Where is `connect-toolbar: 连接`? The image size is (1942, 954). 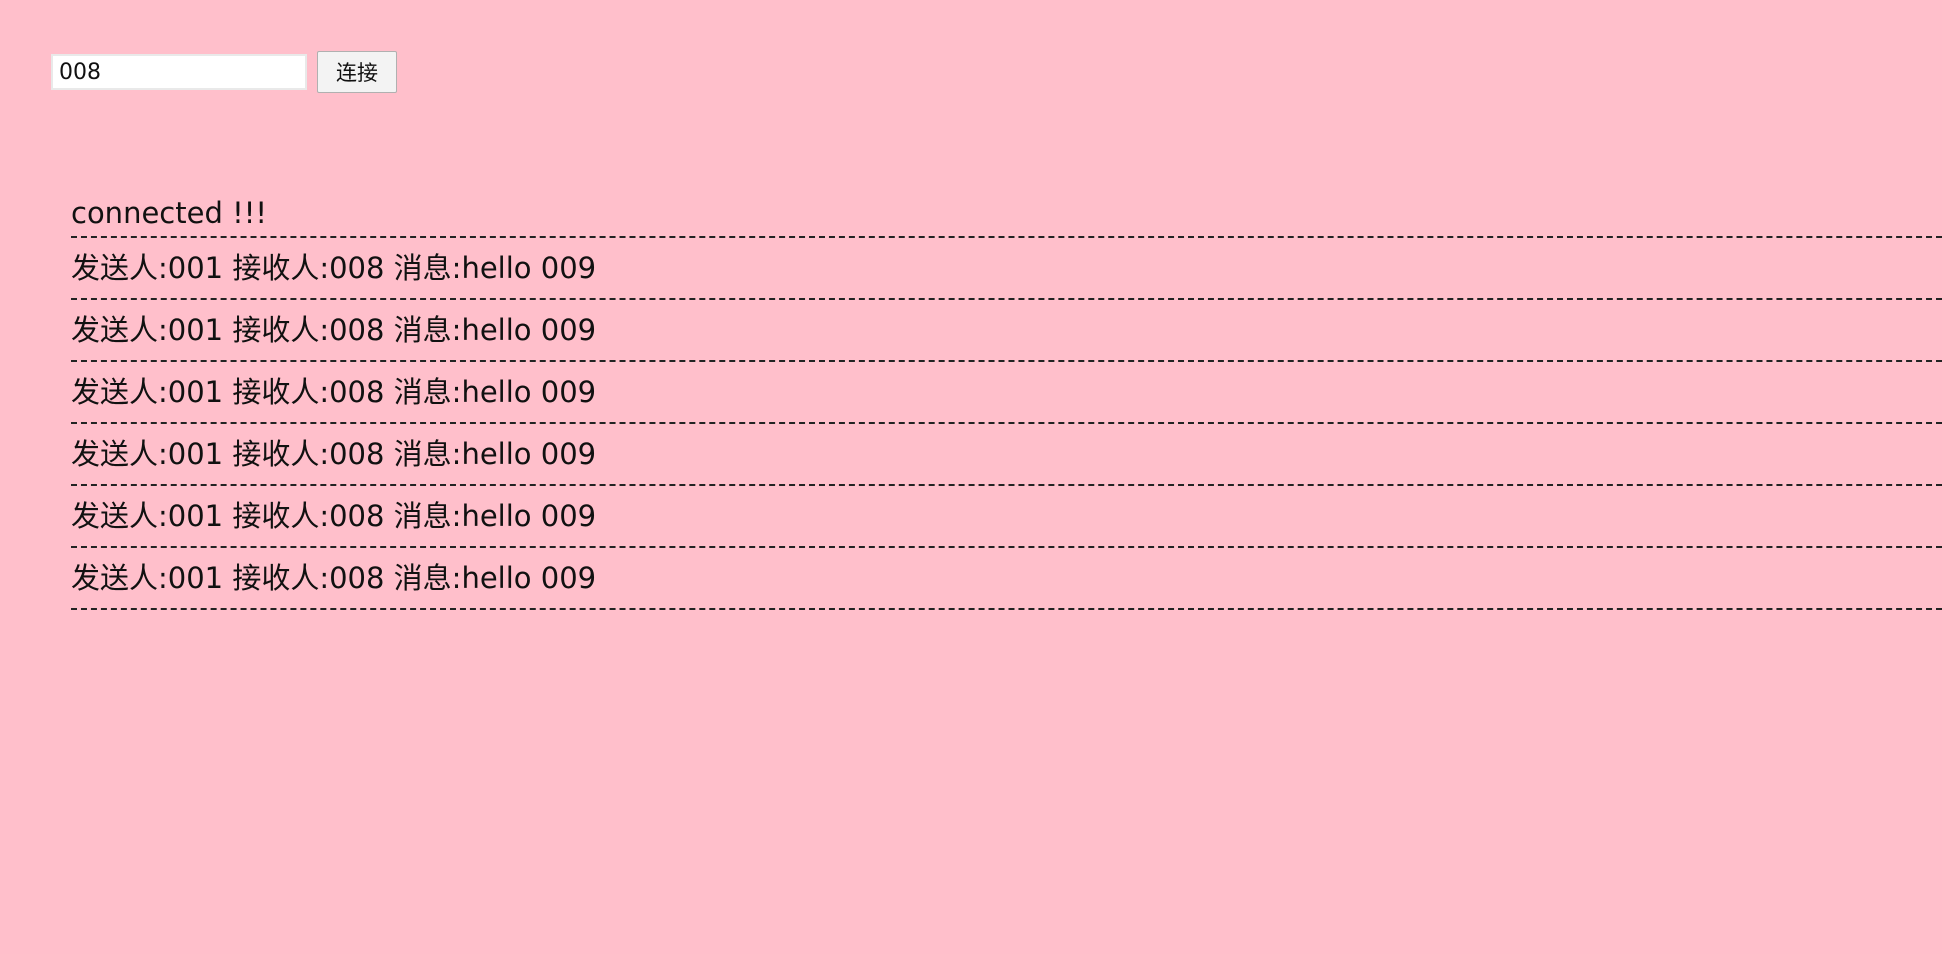 connect-toolbar: 连接 is located at coordinates (224, 72).